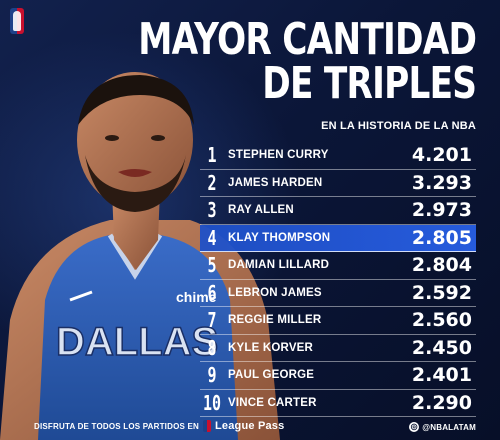 The image size is (500, 440). I want to click on three-pointers-total: 2.401, so click(441, 375).